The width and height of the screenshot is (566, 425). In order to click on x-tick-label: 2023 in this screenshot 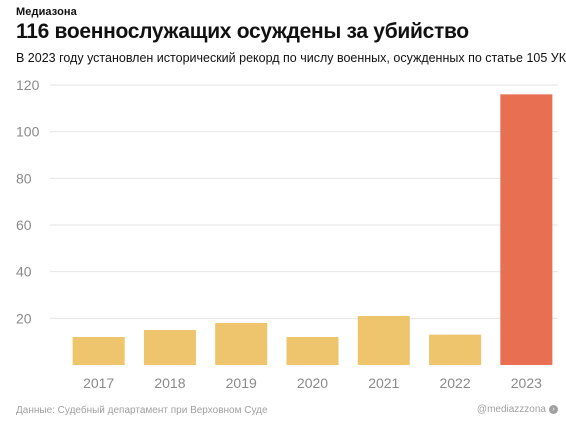, I will do `click(526, 383)`.